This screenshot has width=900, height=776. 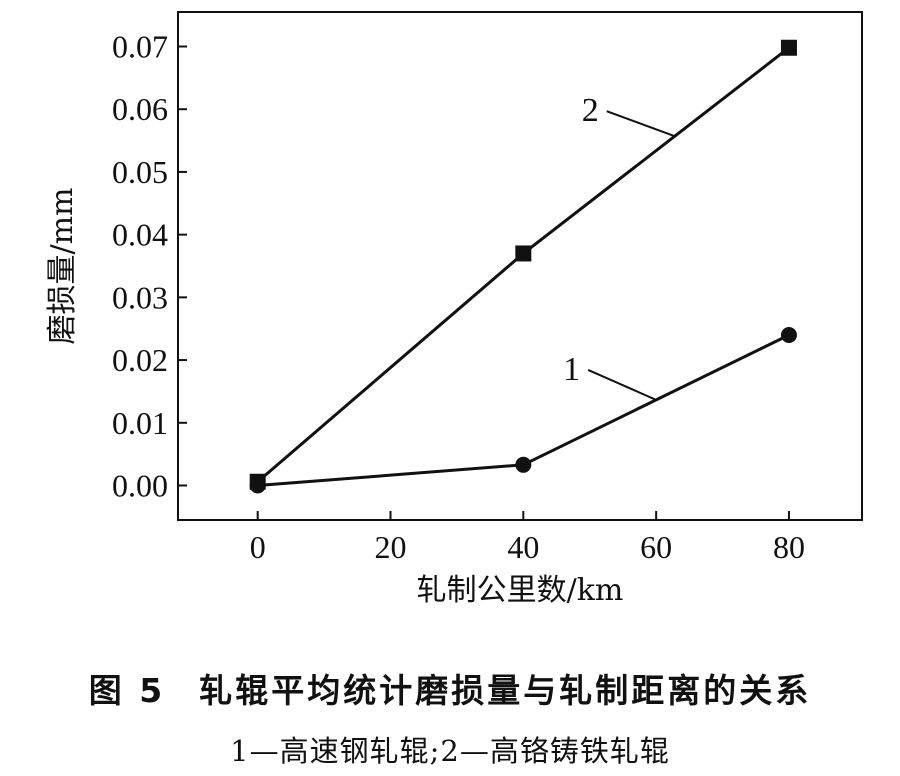 I want to click on series-1-label: 1, so click(x=571, y=369).